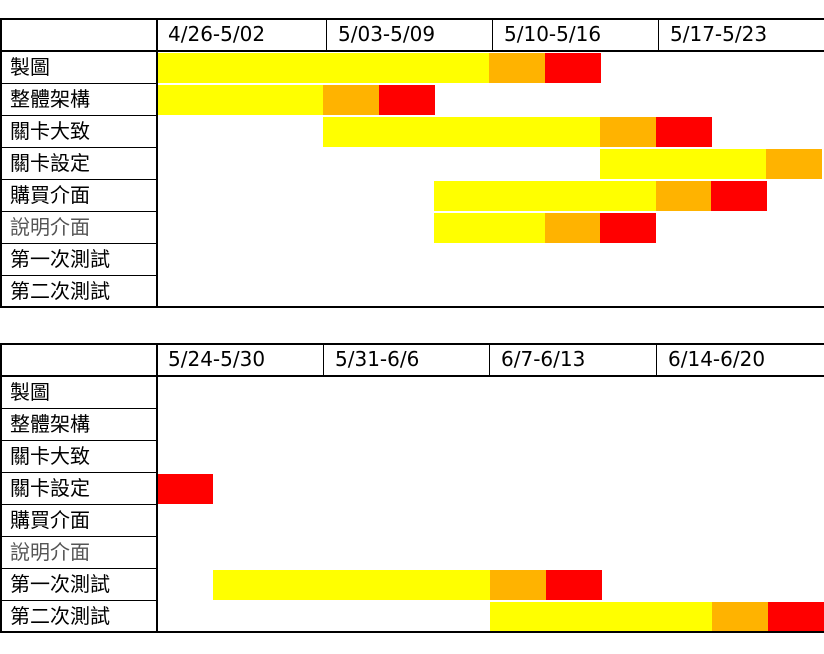 Image resolution: width=824 pixels, height=654 pixels. I want to click on week-header: 5/03-5/09, so click(387, 34).